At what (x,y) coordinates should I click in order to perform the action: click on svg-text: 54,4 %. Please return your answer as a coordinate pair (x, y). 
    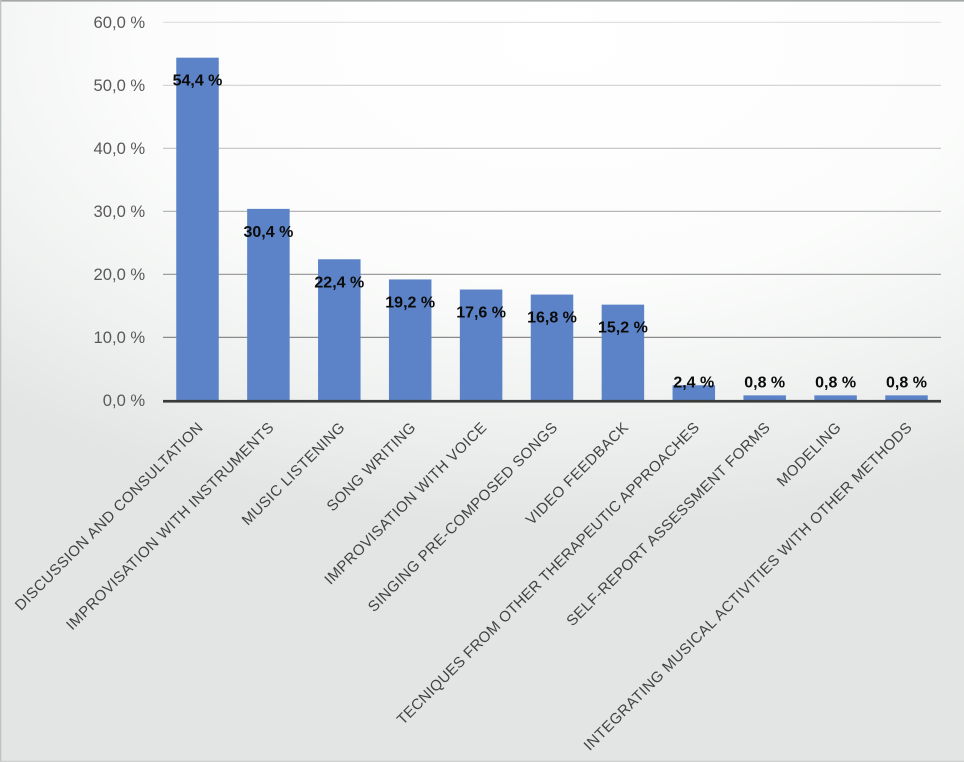
    Looking at the image, I should click on (198, 81).